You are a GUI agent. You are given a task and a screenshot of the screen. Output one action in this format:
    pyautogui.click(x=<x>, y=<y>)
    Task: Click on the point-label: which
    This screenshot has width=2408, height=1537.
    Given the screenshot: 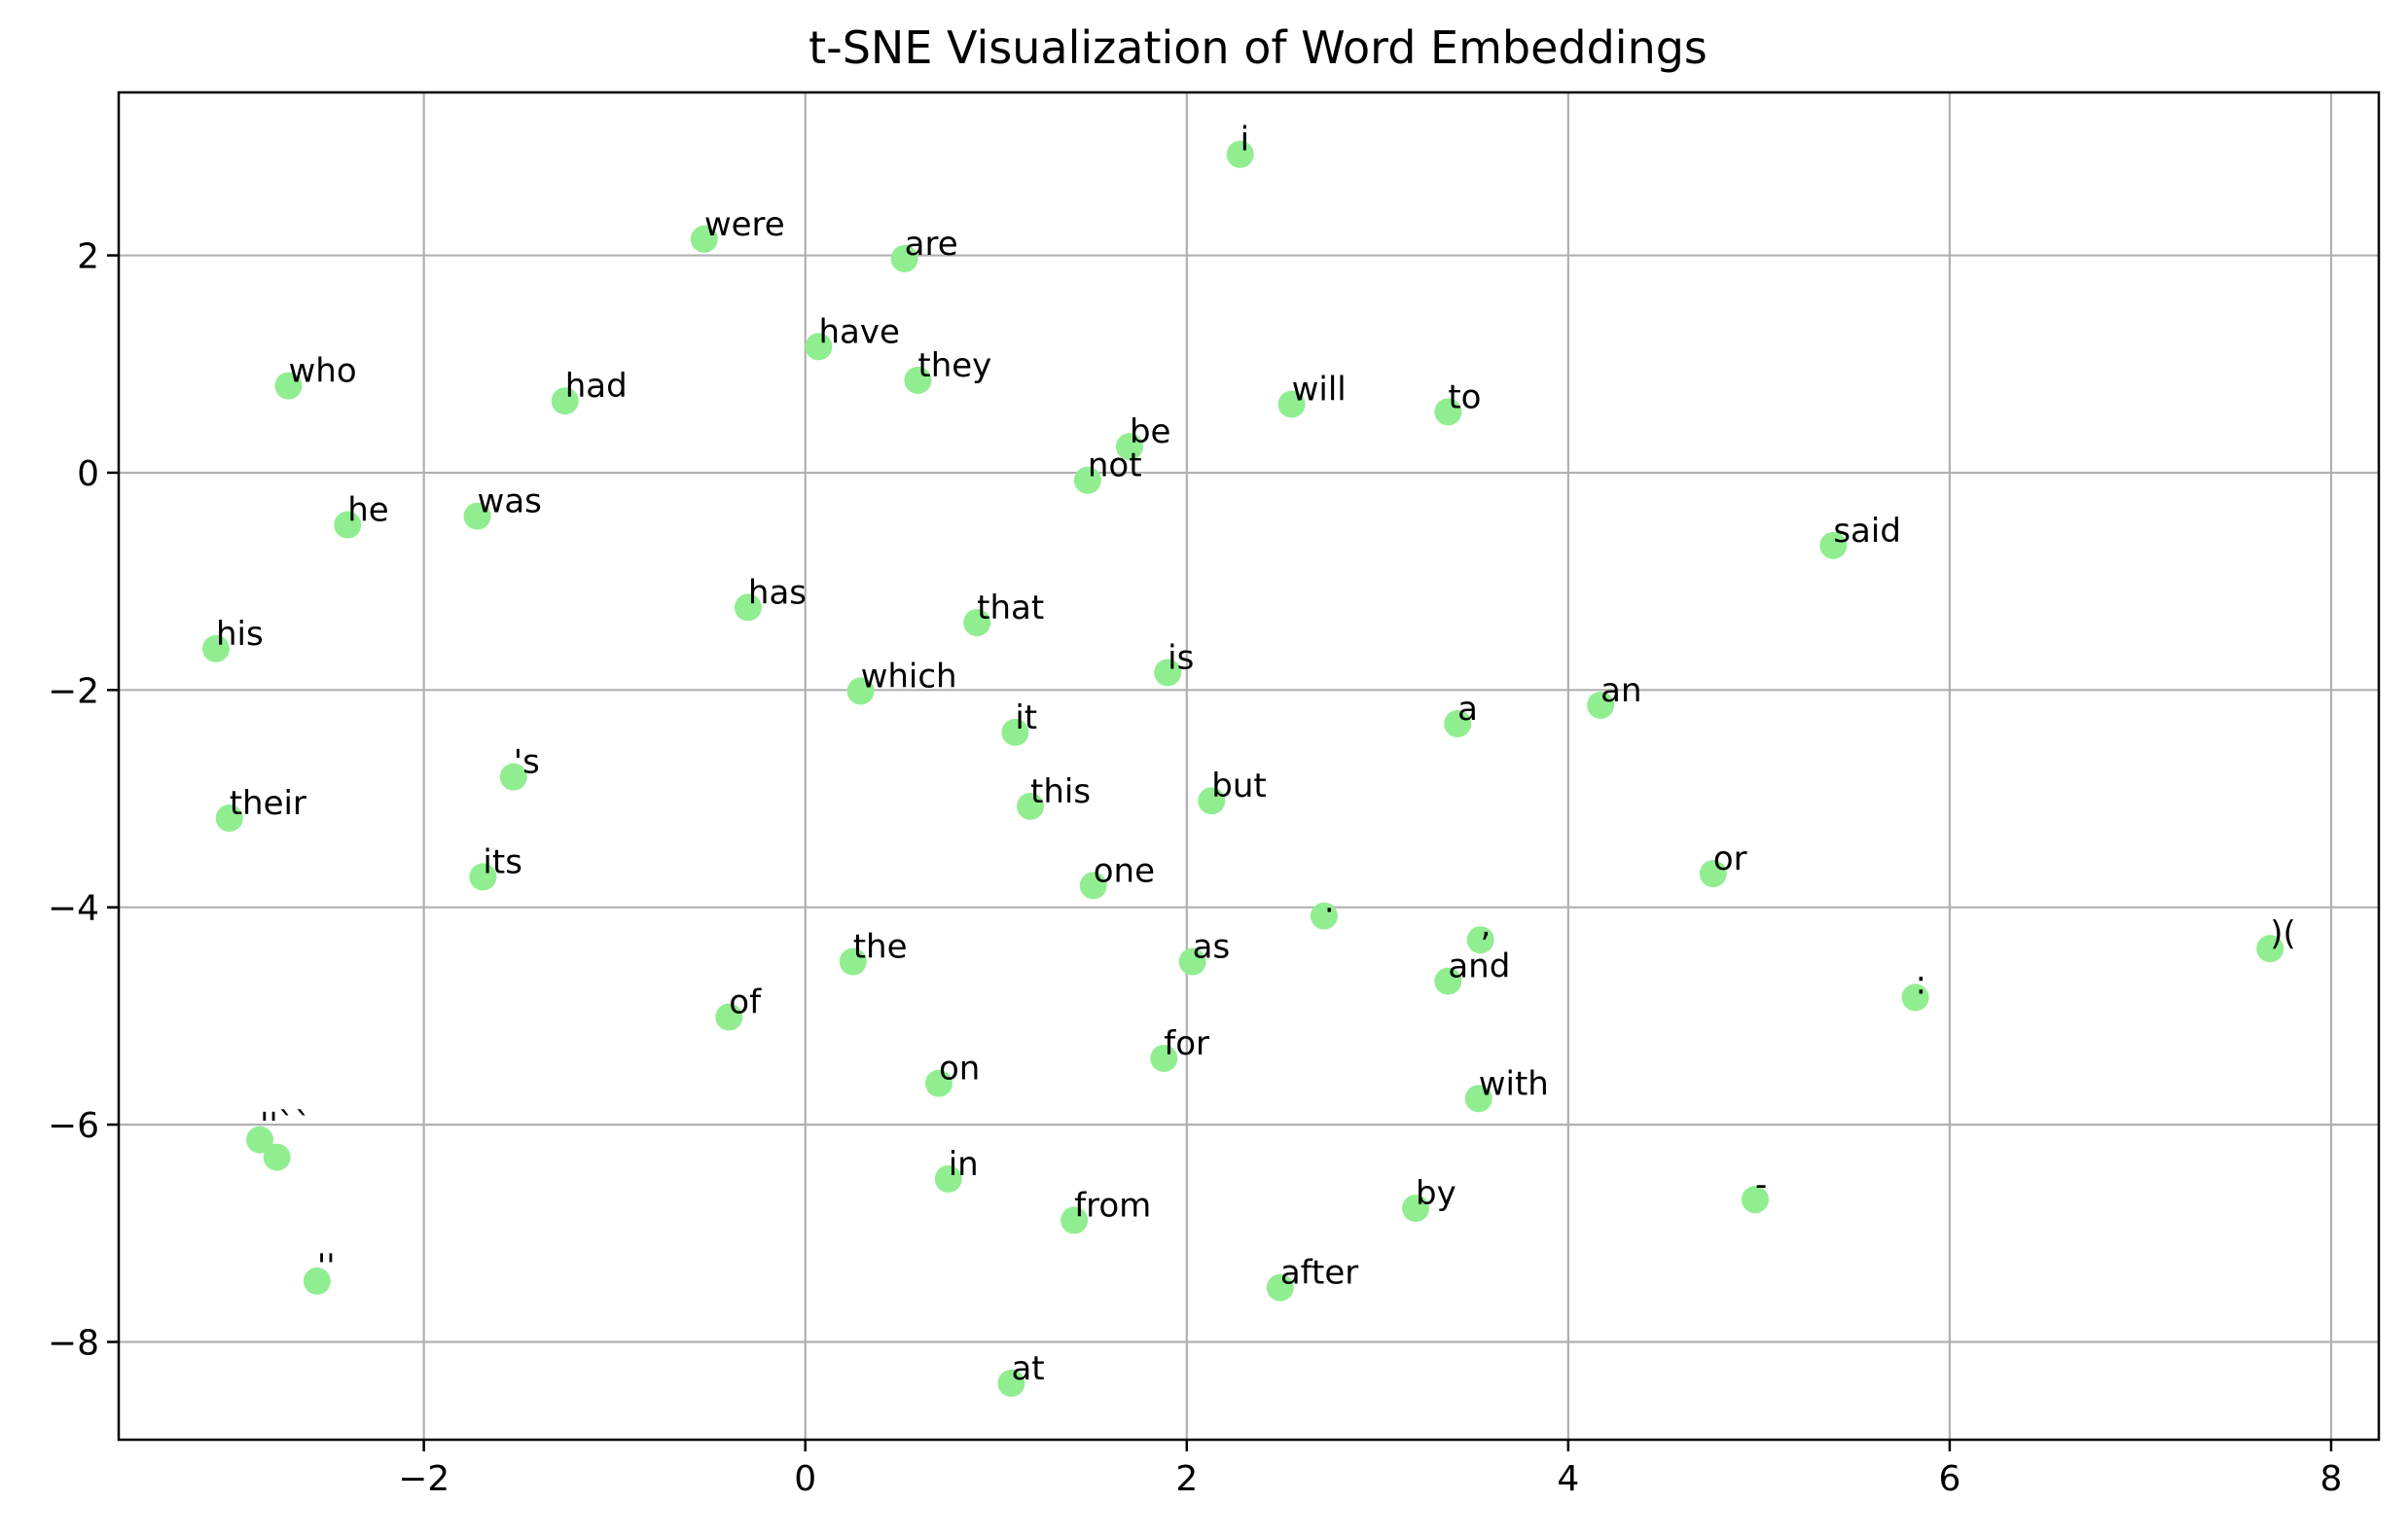 What is the action you would take?
    pyautogui.click(x=909, y=676)
    